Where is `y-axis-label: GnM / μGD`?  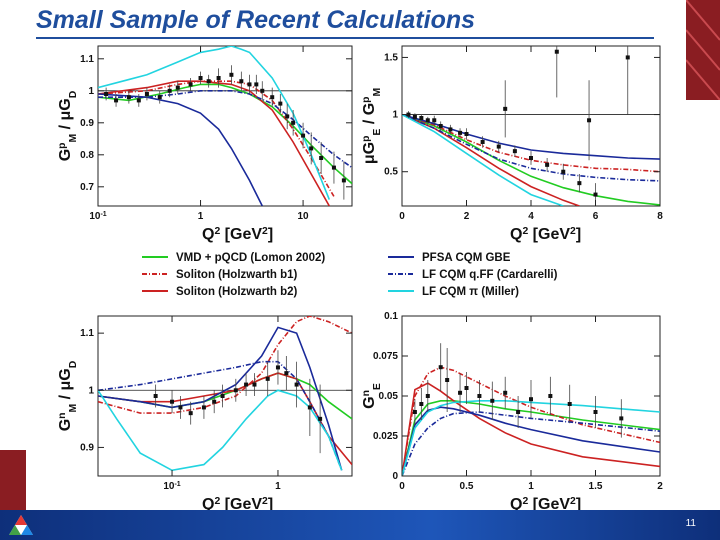
y-axis-label: GnM / μGD is located at coordinates (68, 395).